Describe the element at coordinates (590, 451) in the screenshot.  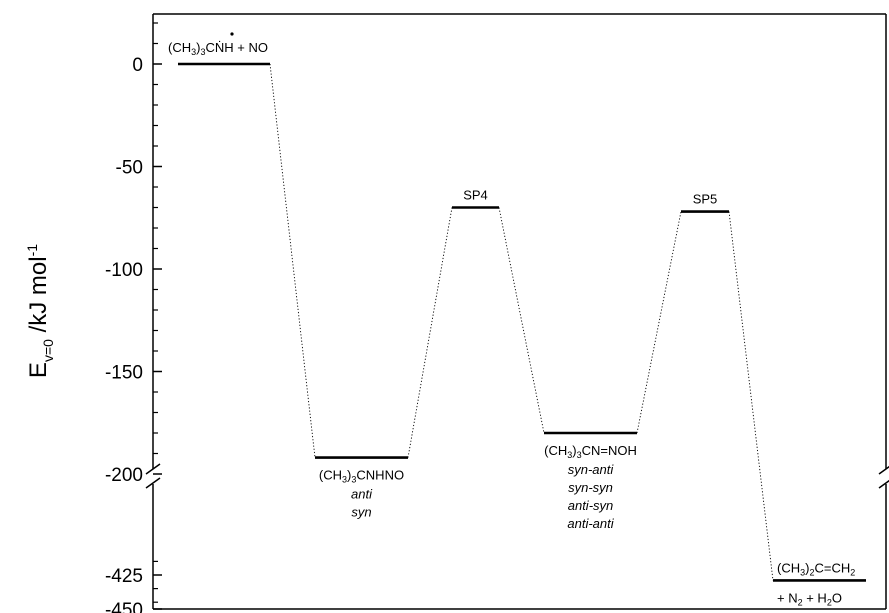
I see `label-int2: (CH3)3CN=NOH` at that location.